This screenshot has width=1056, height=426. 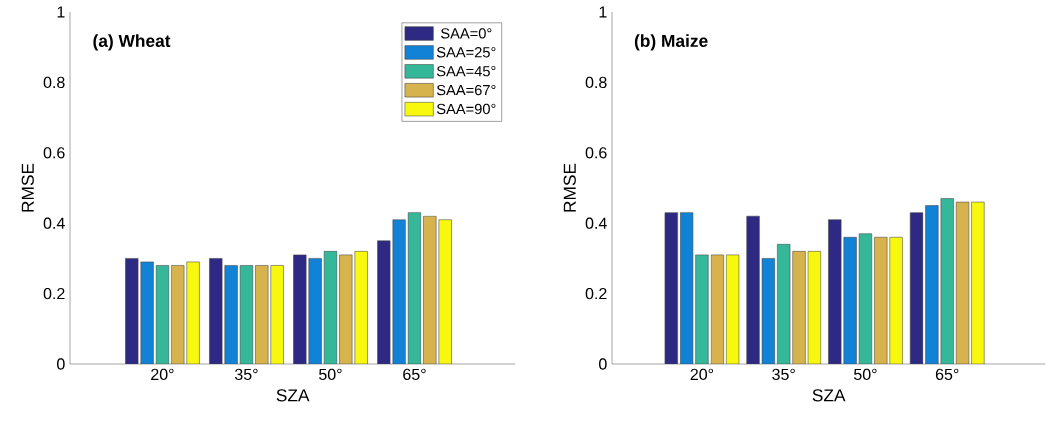 I want to click on legend-label: SAA=90°, so click(x=466, y=109).